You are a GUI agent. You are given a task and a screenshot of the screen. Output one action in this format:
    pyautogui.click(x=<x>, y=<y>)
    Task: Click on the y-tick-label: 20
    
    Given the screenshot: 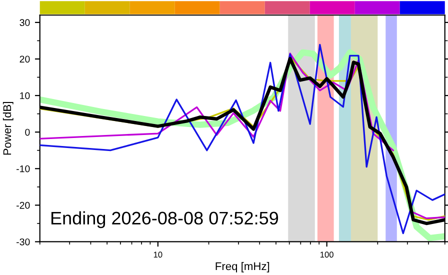 What is the action you would take?
    pyautogui.click(x=25, y=59)
    